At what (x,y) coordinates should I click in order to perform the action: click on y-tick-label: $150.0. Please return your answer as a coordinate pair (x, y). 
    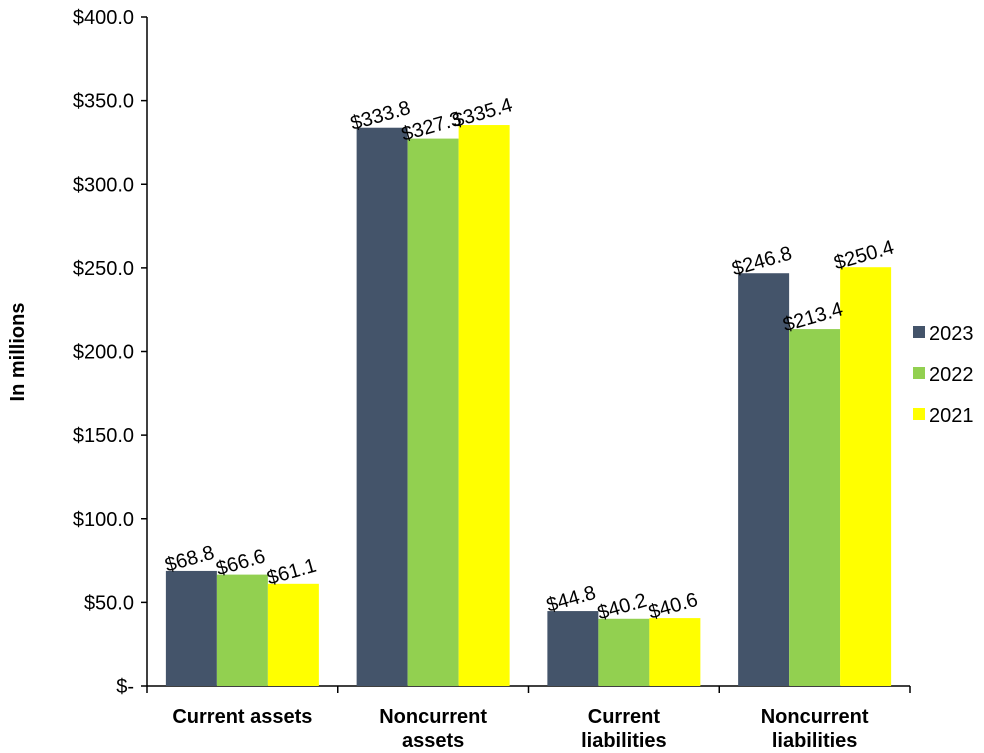
    Looking at the image, I should click on (103, 436).